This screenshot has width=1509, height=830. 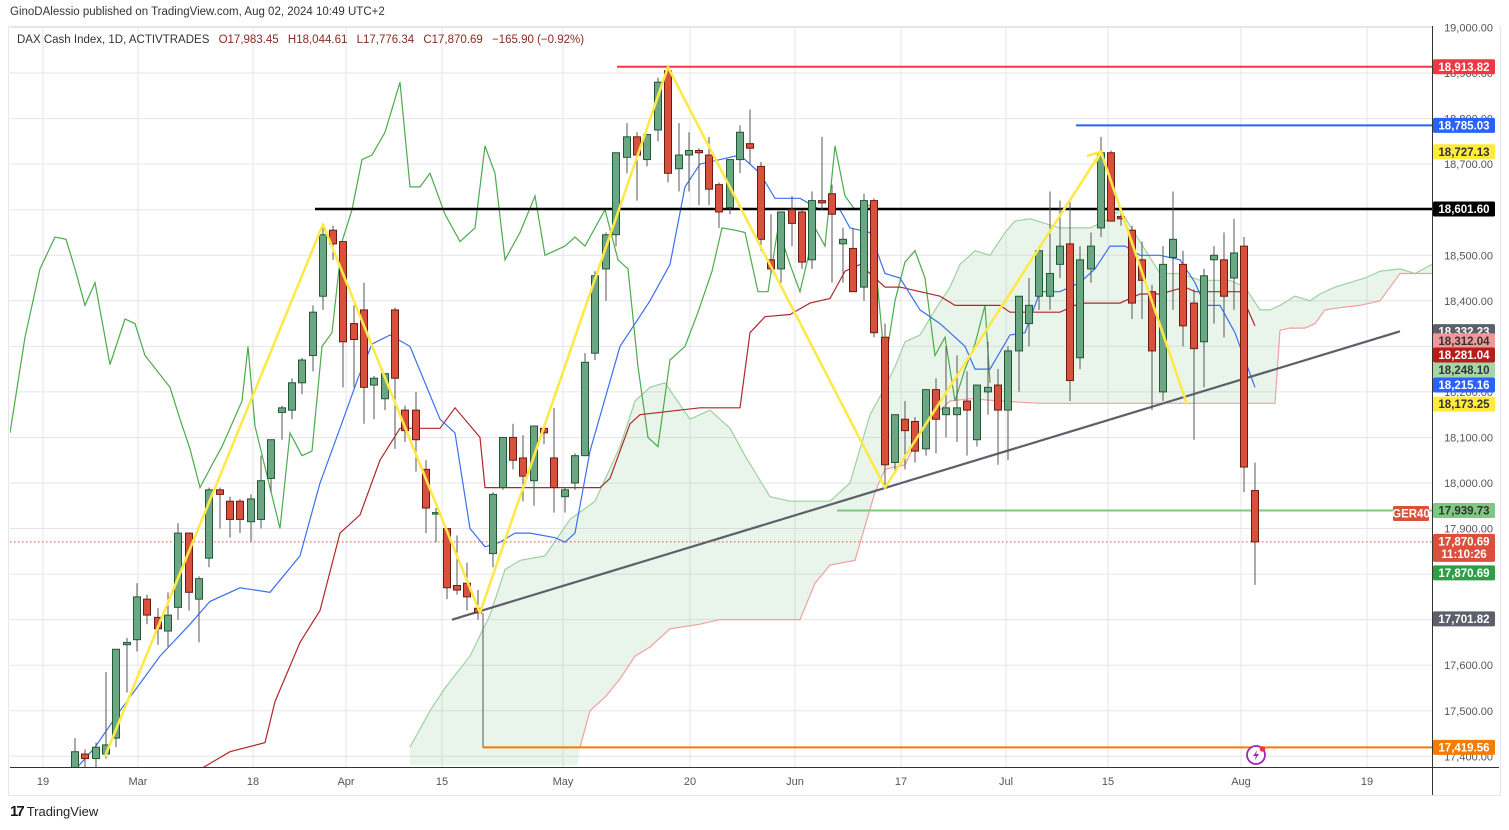 I want to click on y-tick-label: 17,500.00, so click(x=1468, y=712).